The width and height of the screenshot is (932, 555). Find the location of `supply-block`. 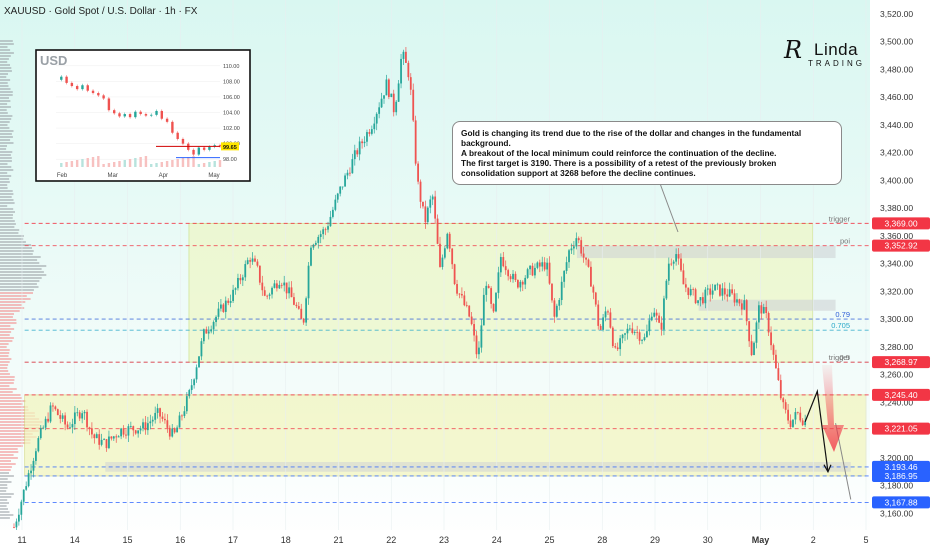

supply-block is located at coordinates (767, 305).